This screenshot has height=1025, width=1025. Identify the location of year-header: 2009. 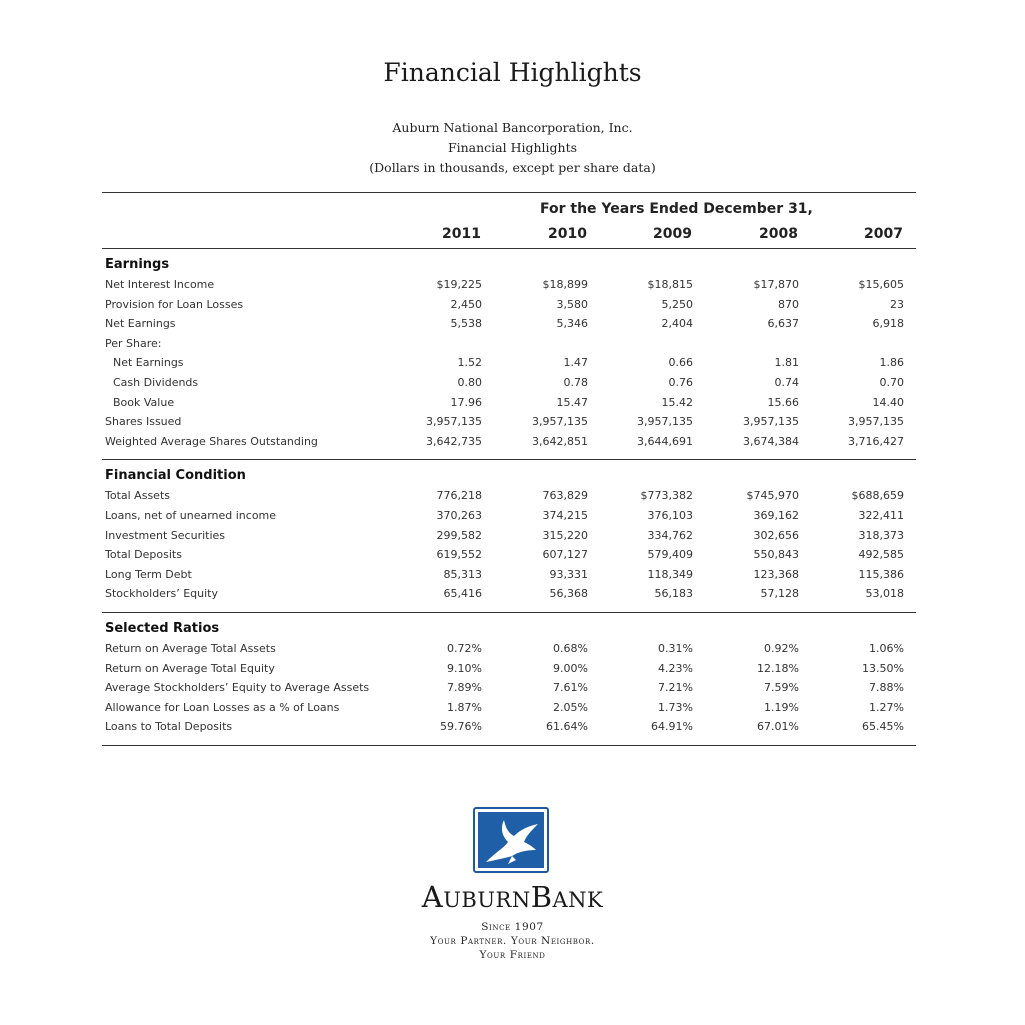
(672, 234).